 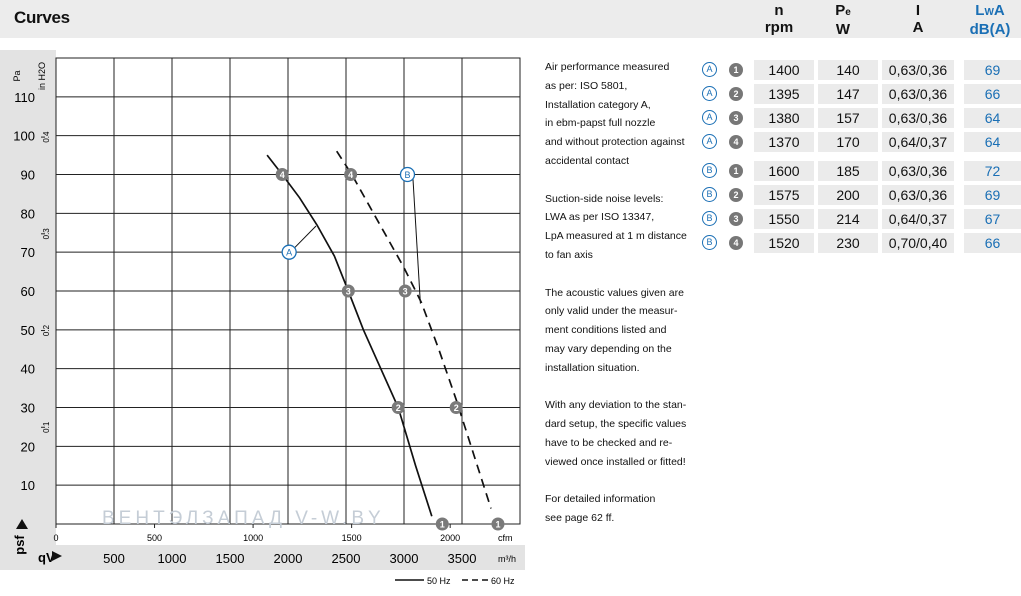 I want to click on page-title: Curves, so click(x=42, y=17).